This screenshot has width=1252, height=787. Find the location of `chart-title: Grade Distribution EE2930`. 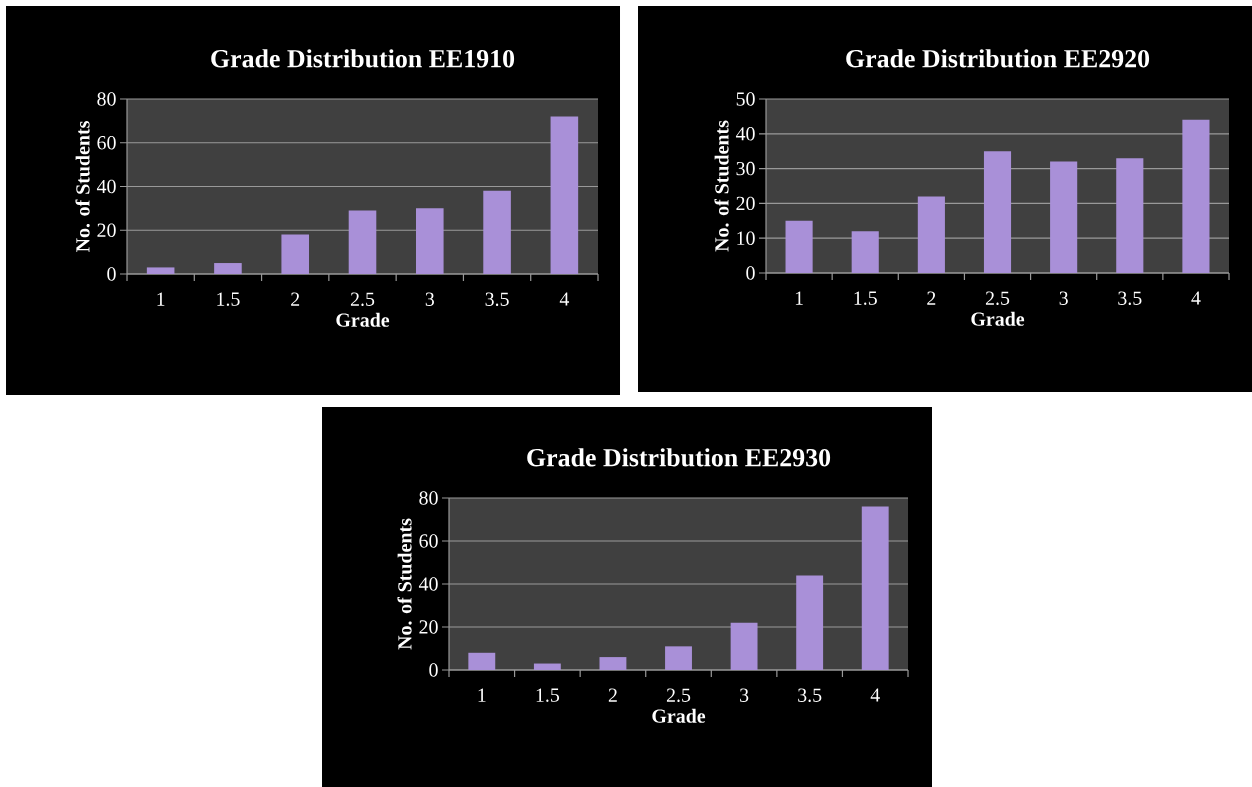

chart-title: Grade Distribution EE2930 is located at coordinates (679, 457).